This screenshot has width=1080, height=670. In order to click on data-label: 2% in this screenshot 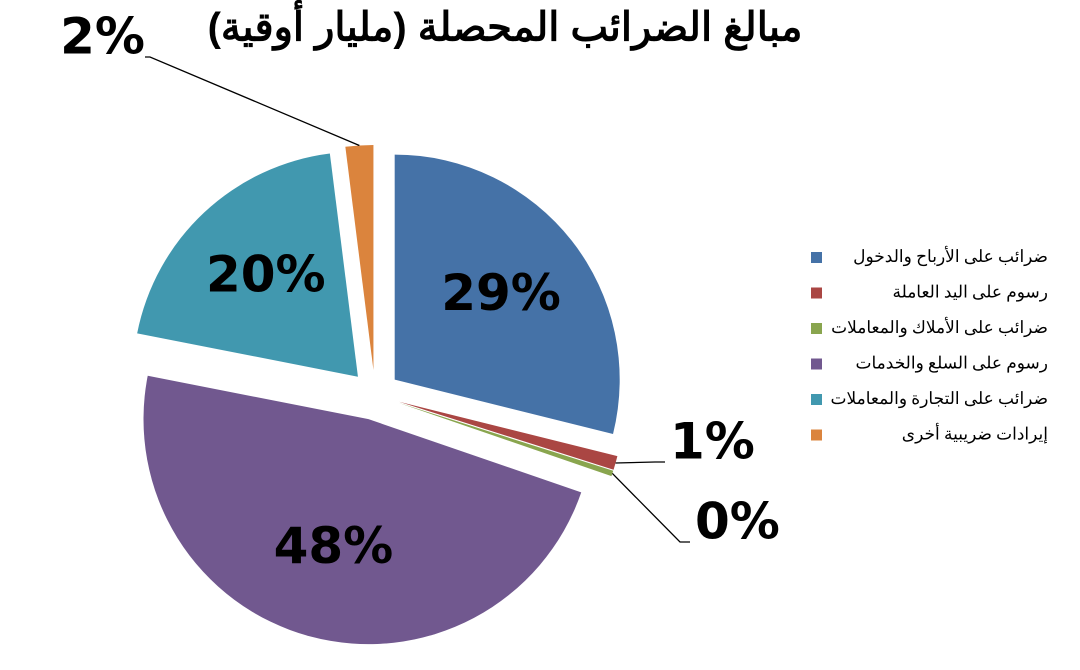, I will do `click(102, 37)`.